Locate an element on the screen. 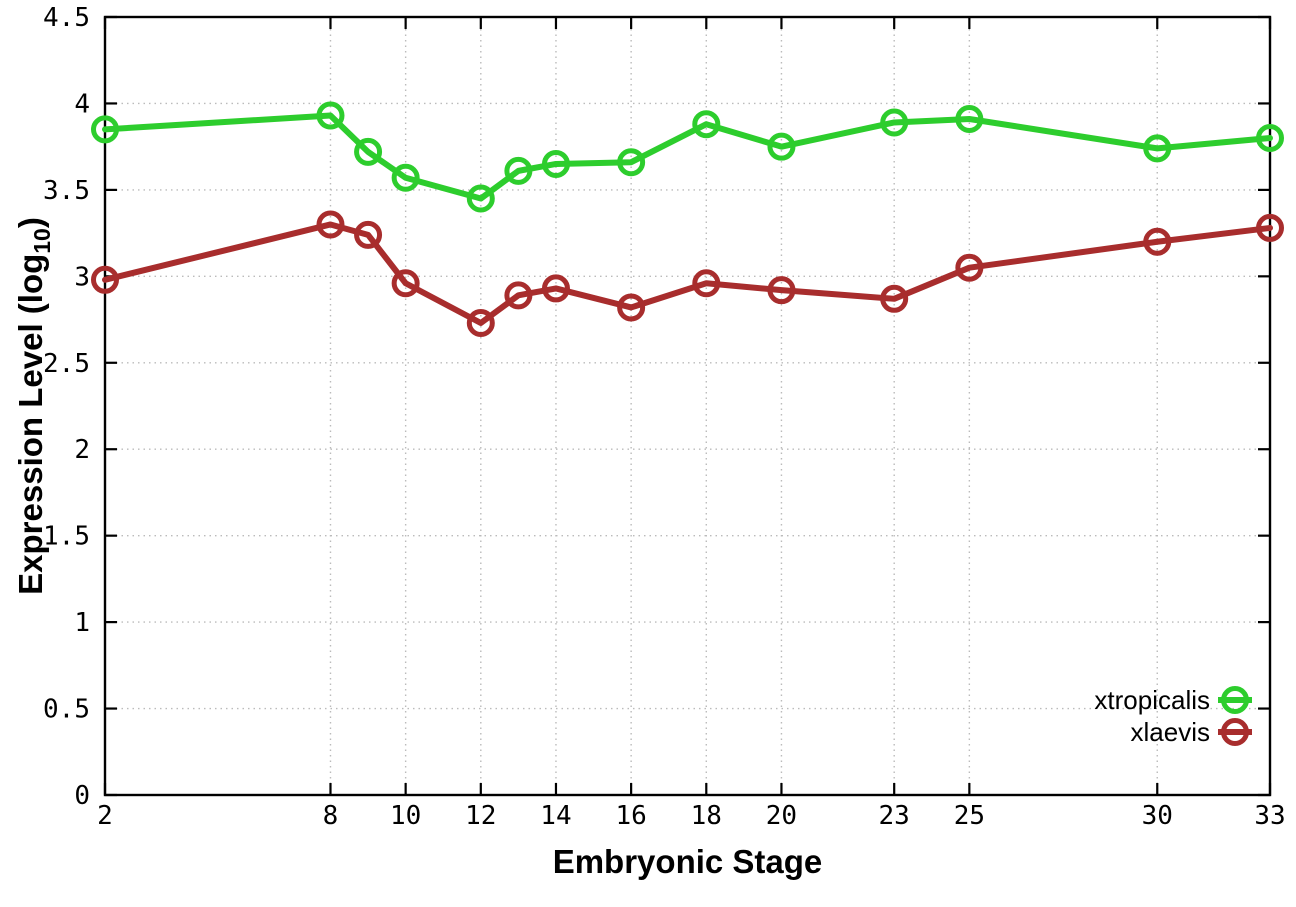  legend-entry-xlaevis: xlaevis is located at coordinates (1191, 732).